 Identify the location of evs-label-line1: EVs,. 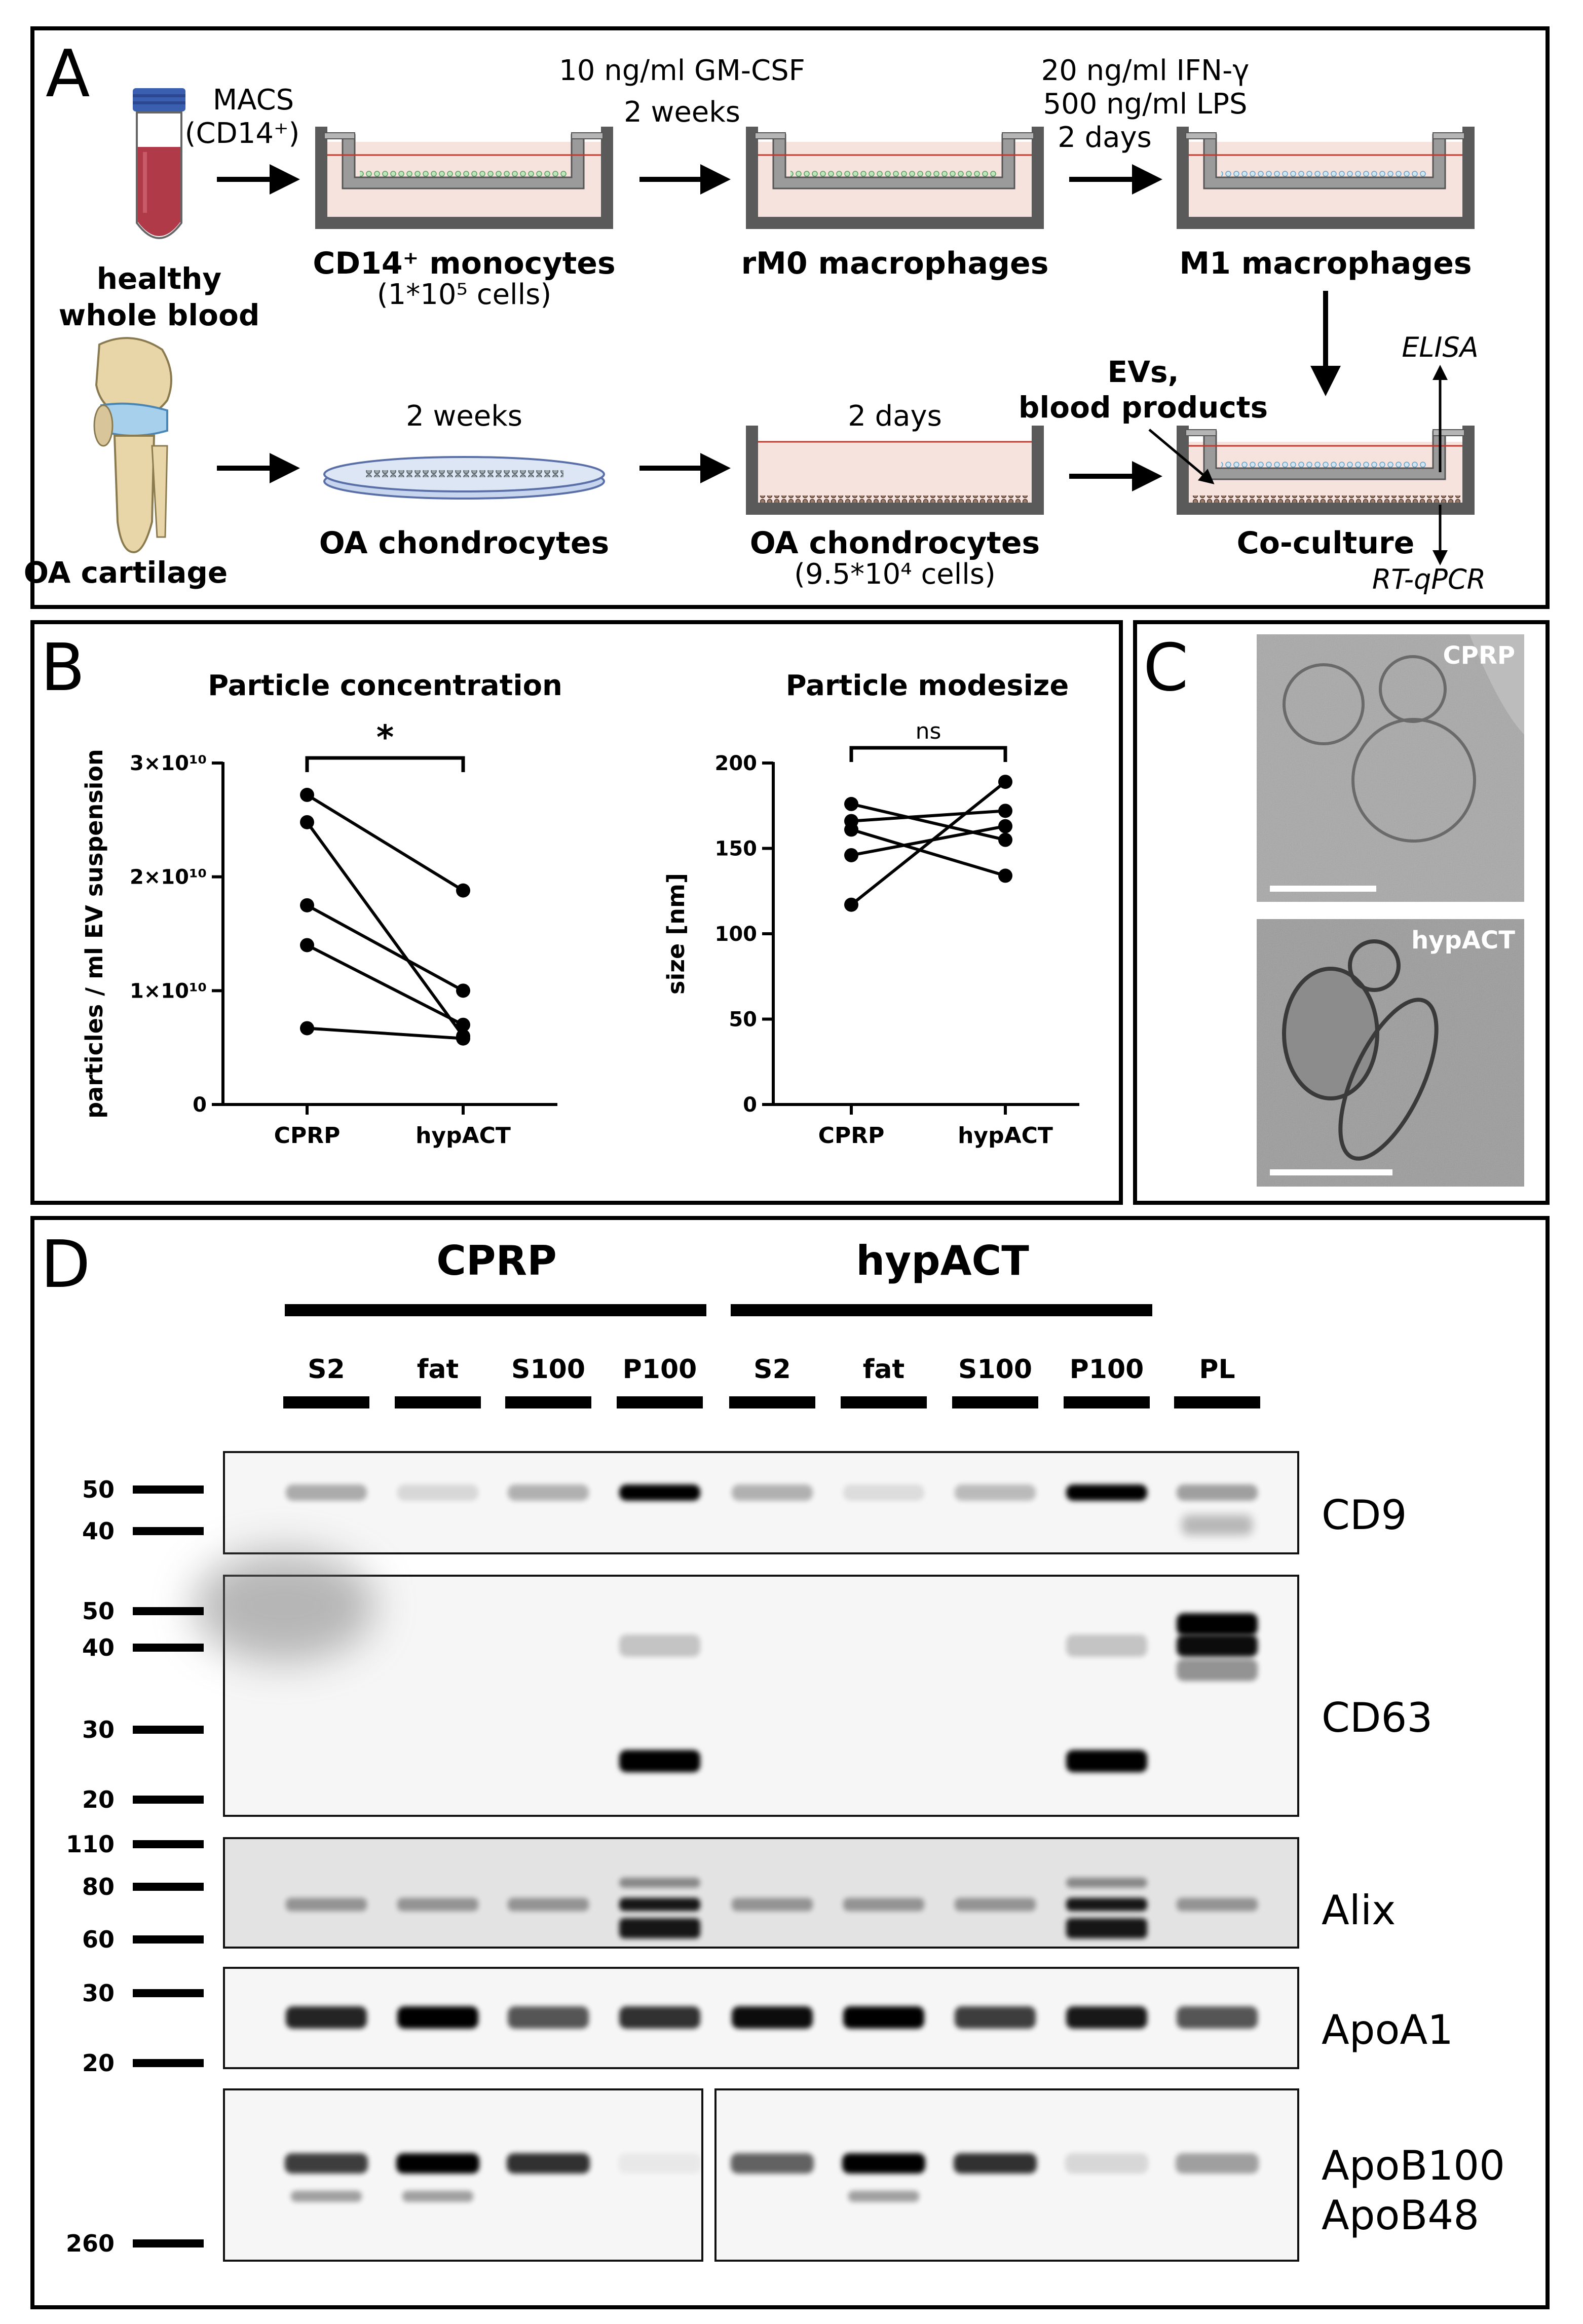
(1143, 372).